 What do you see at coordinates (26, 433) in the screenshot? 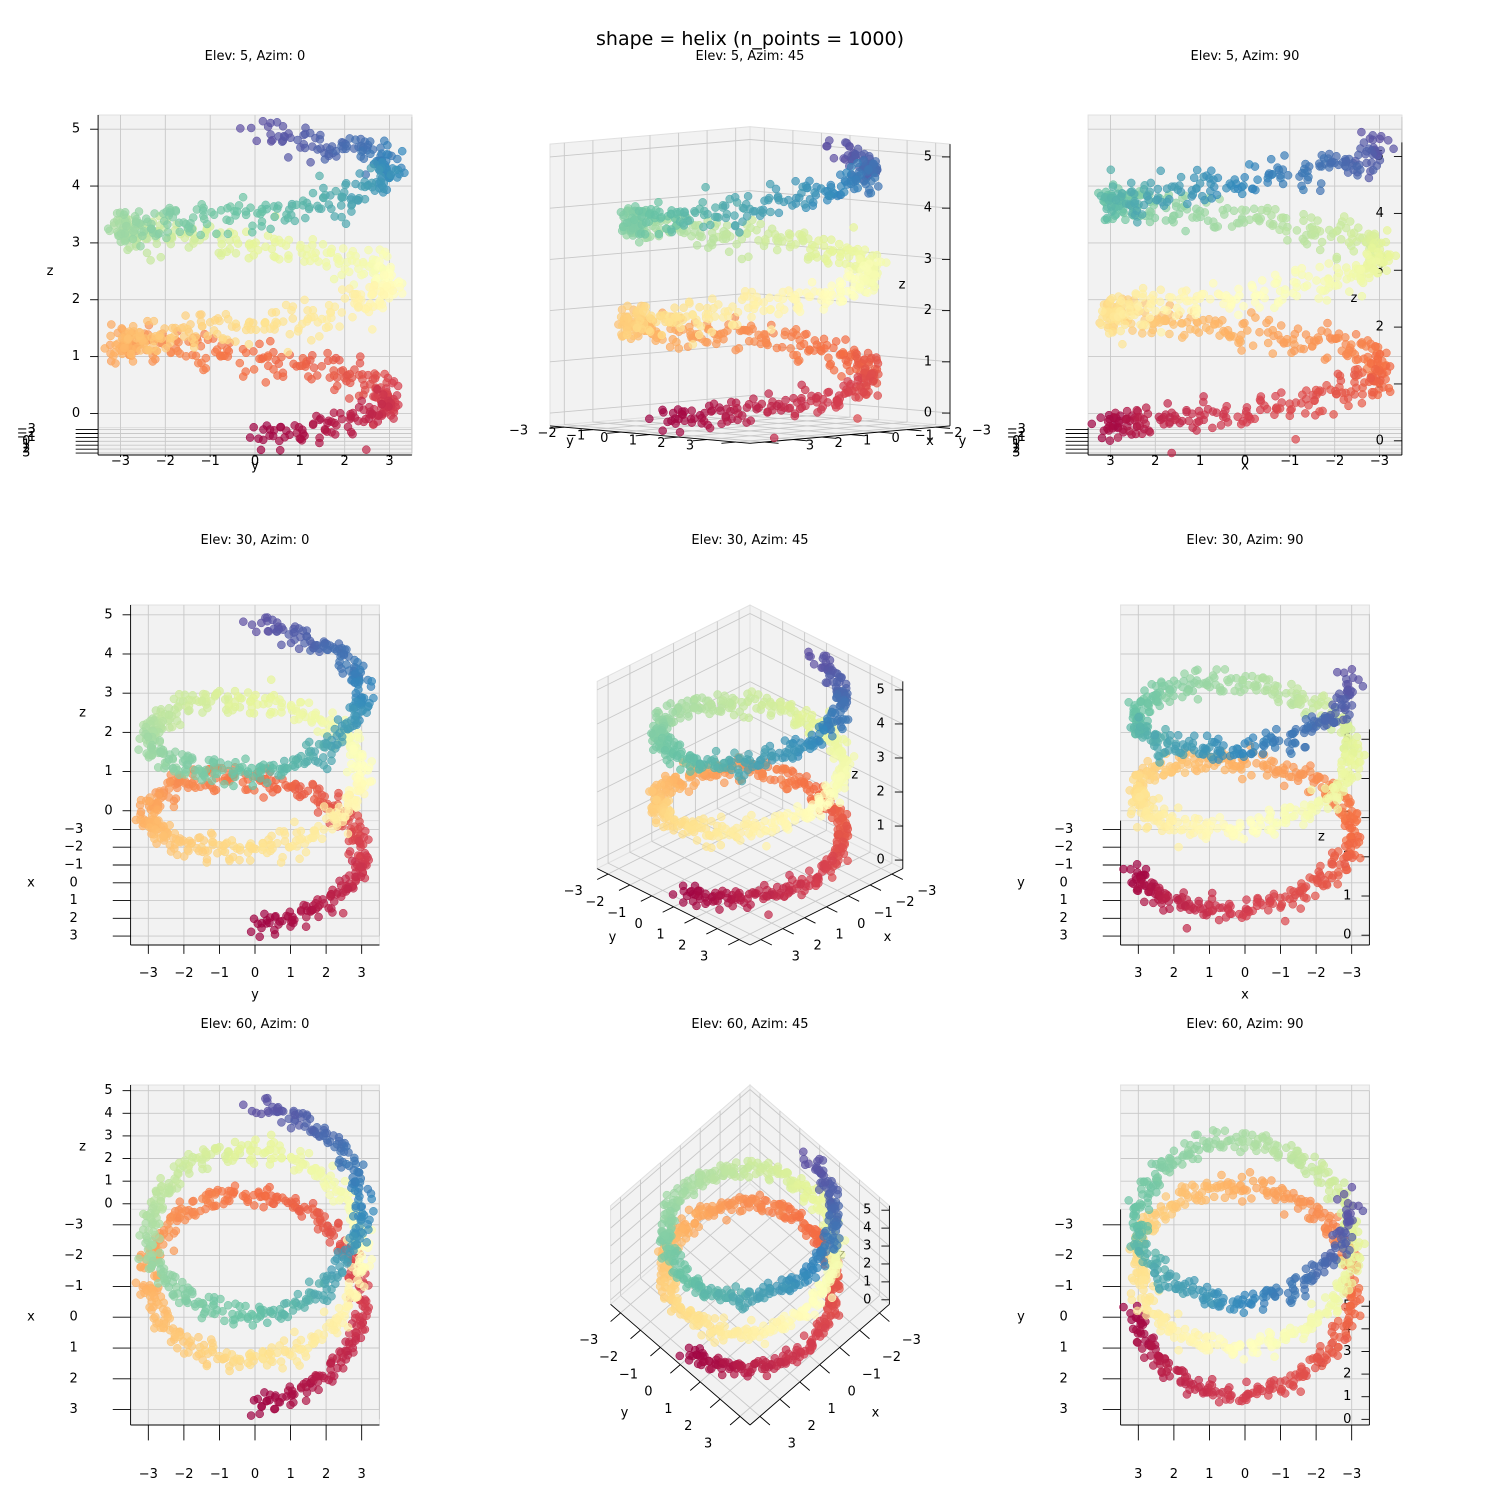
I see `x-tick-label: −2` at bounding box center [26, 433].